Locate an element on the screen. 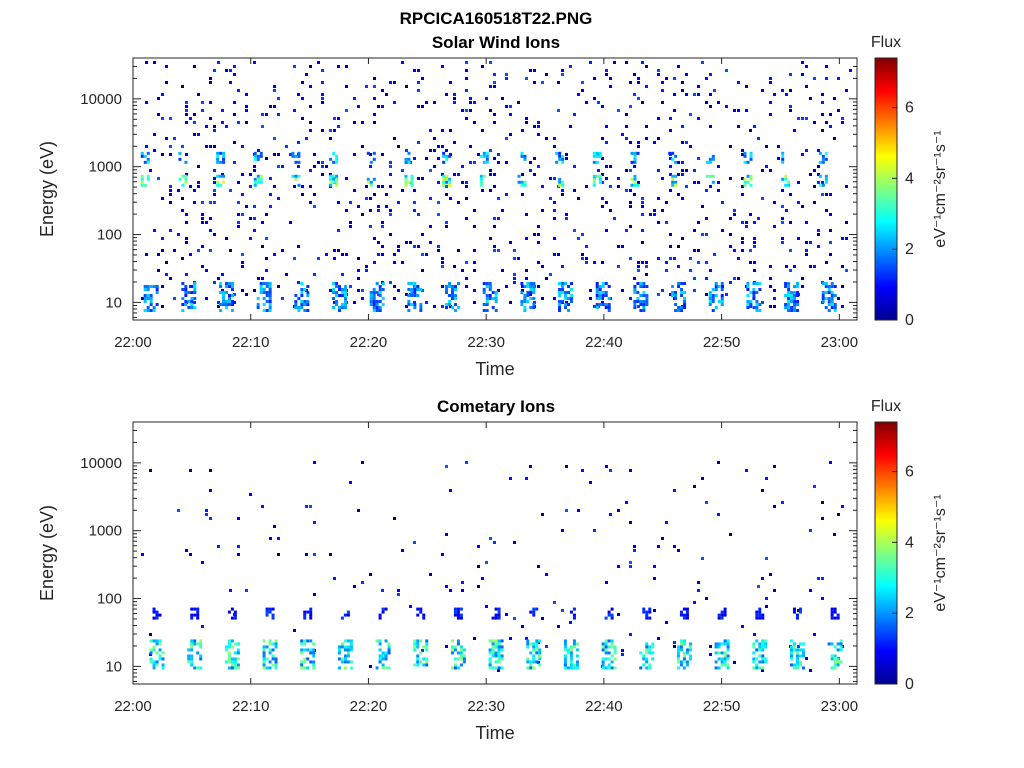 Image resolution: width=1024 pixels, height=768 pixels. colorbar1-title: Flux is located at coordinates (886, 42).